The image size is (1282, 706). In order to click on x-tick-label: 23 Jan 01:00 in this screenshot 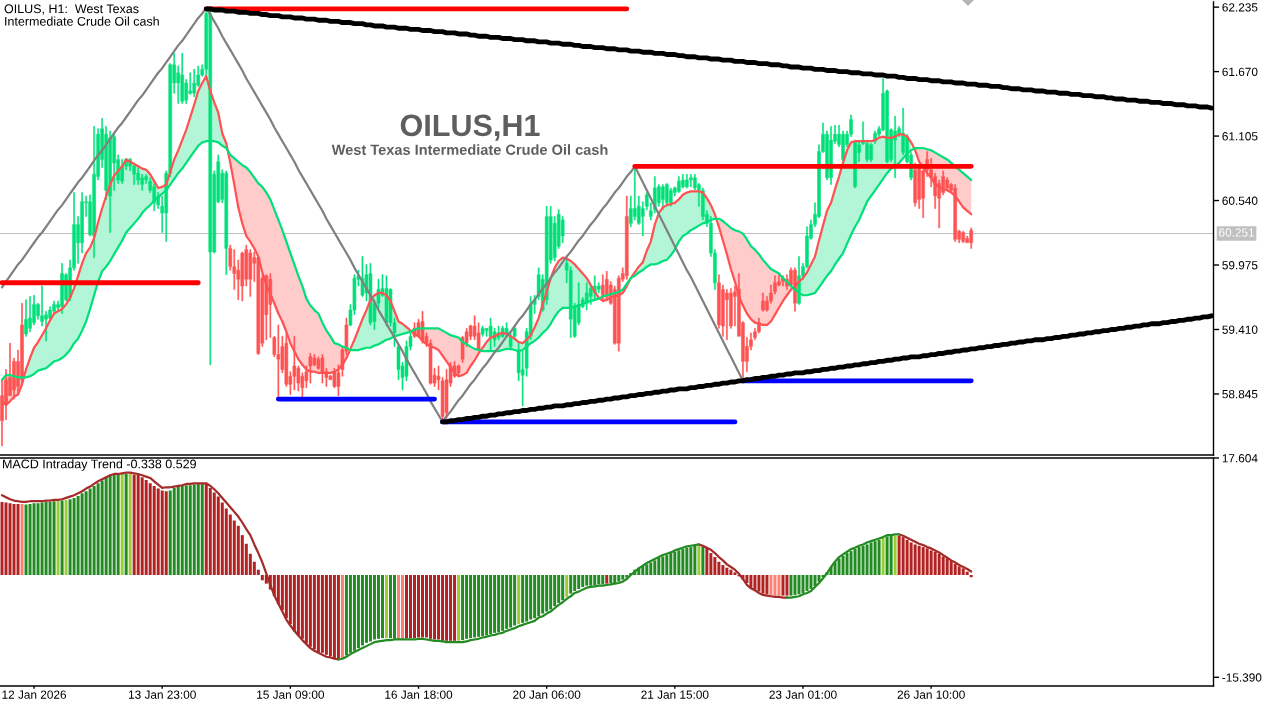, I will do `click(803, 694)`.